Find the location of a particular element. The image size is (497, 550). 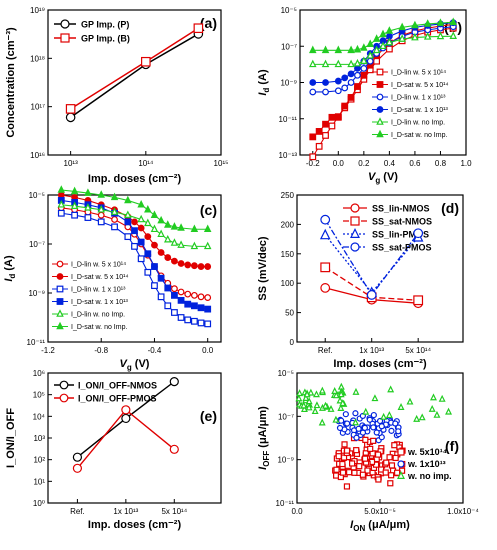

x-tick-label: 1.0x10⁻⁴ is located at coordinates (463, 511).